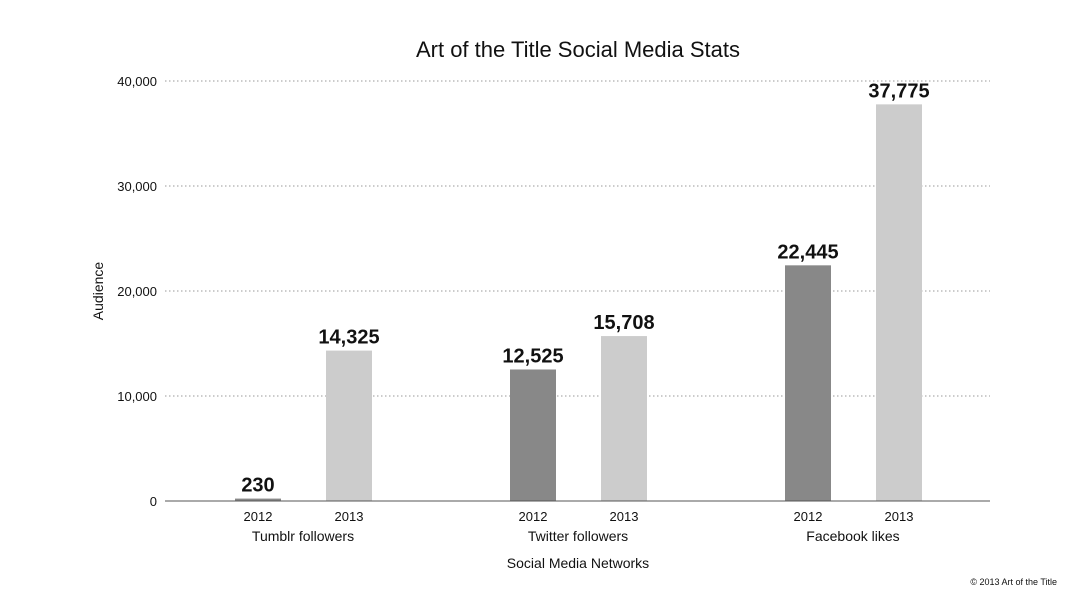 This screenshot has width=1080, height=608. I want to click on x-category-label: Twitter followers, so click(578, 536).